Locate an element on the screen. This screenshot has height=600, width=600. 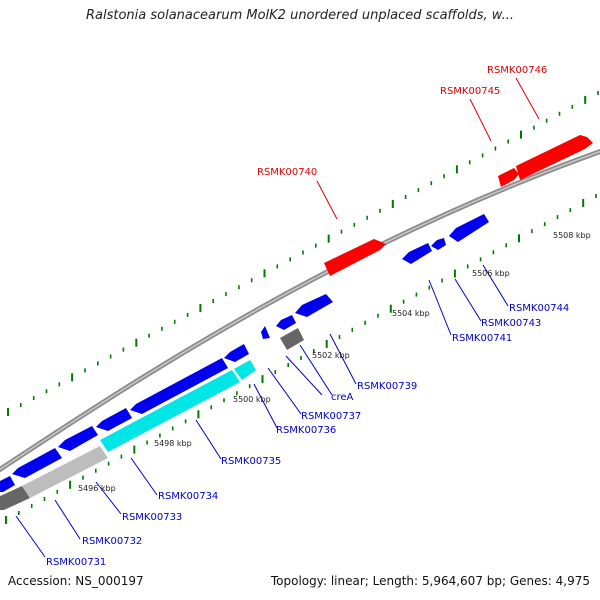
gene-label-rsmk00731: RSMK00731 is located at coordinates (76, 562).